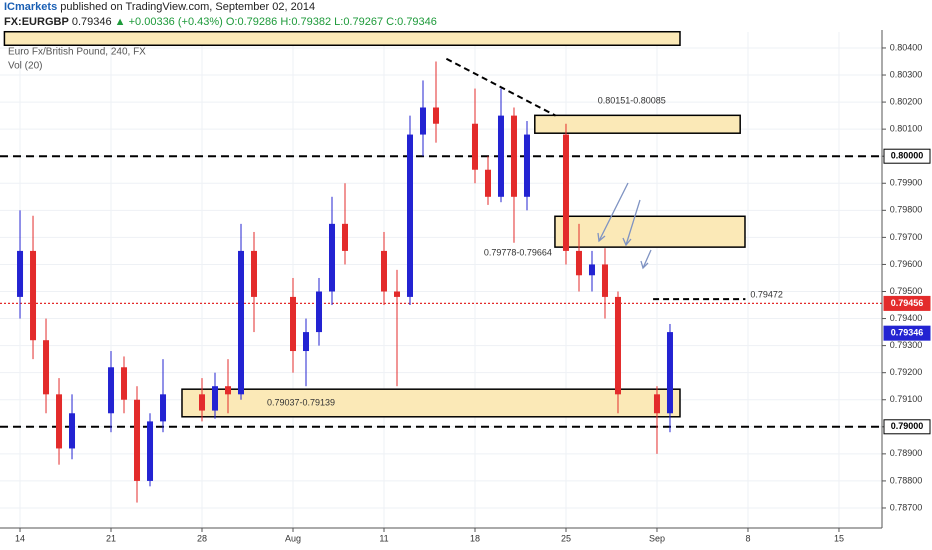 This screenshot has height=550, width=932. I want to click on publisher: ICmarkets, so click(31, 7).